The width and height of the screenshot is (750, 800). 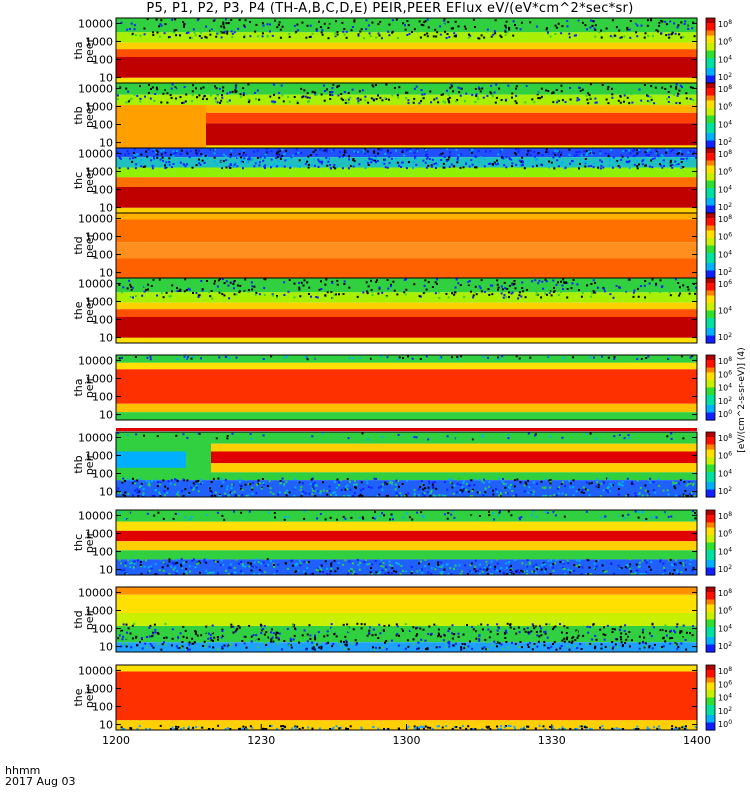 What do you see at coordinates (261, 740) in the screenshot?
I see `x-tick-label: 1230` at bounding box center [261, 740].